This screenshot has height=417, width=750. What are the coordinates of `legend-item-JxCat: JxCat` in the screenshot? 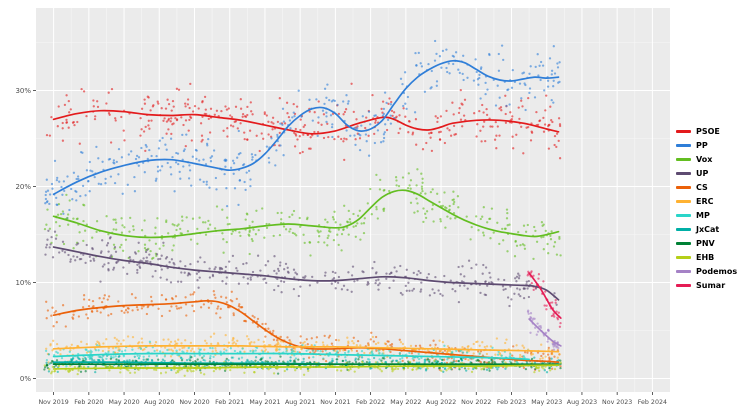 It's located at (712, 229).